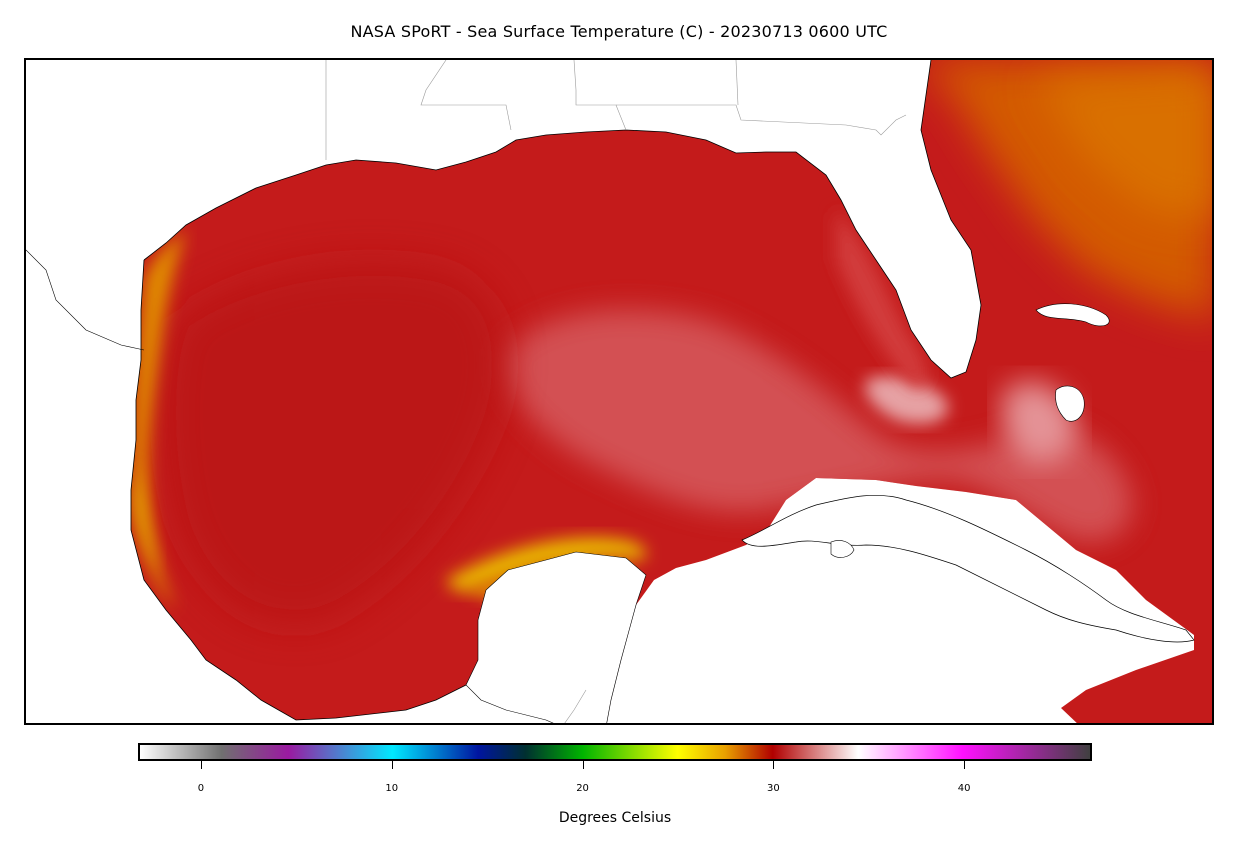 Image resolution: width=1238 pixels, height=850 pixels. I want to click on colorbar-tick-label: 20, so click(582, 788).